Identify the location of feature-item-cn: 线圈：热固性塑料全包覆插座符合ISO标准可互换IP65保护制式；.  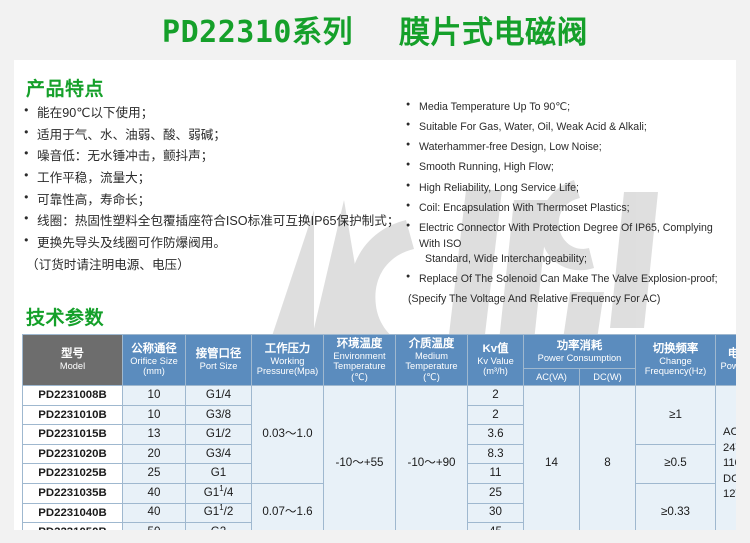
(210, 221).